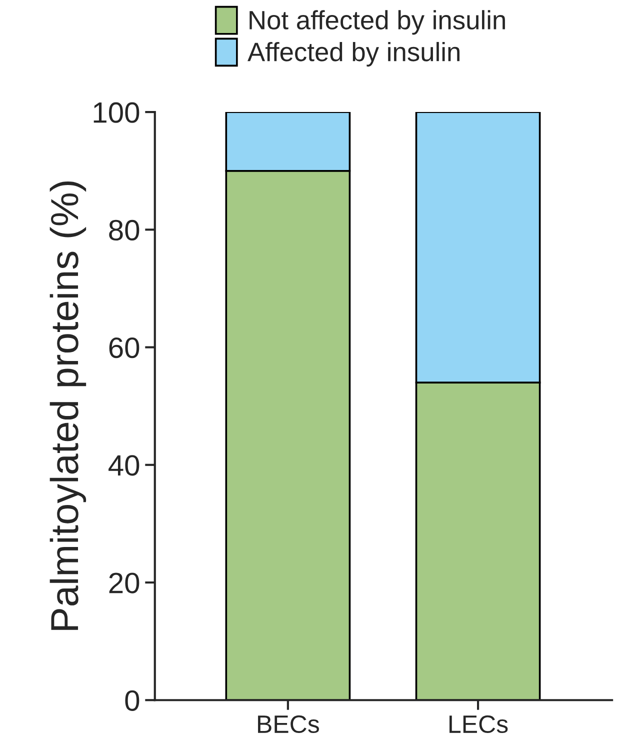  Describe the element at coordinates (132, 700) in the screenshot. I see `y-tick-label: 0` at that location.